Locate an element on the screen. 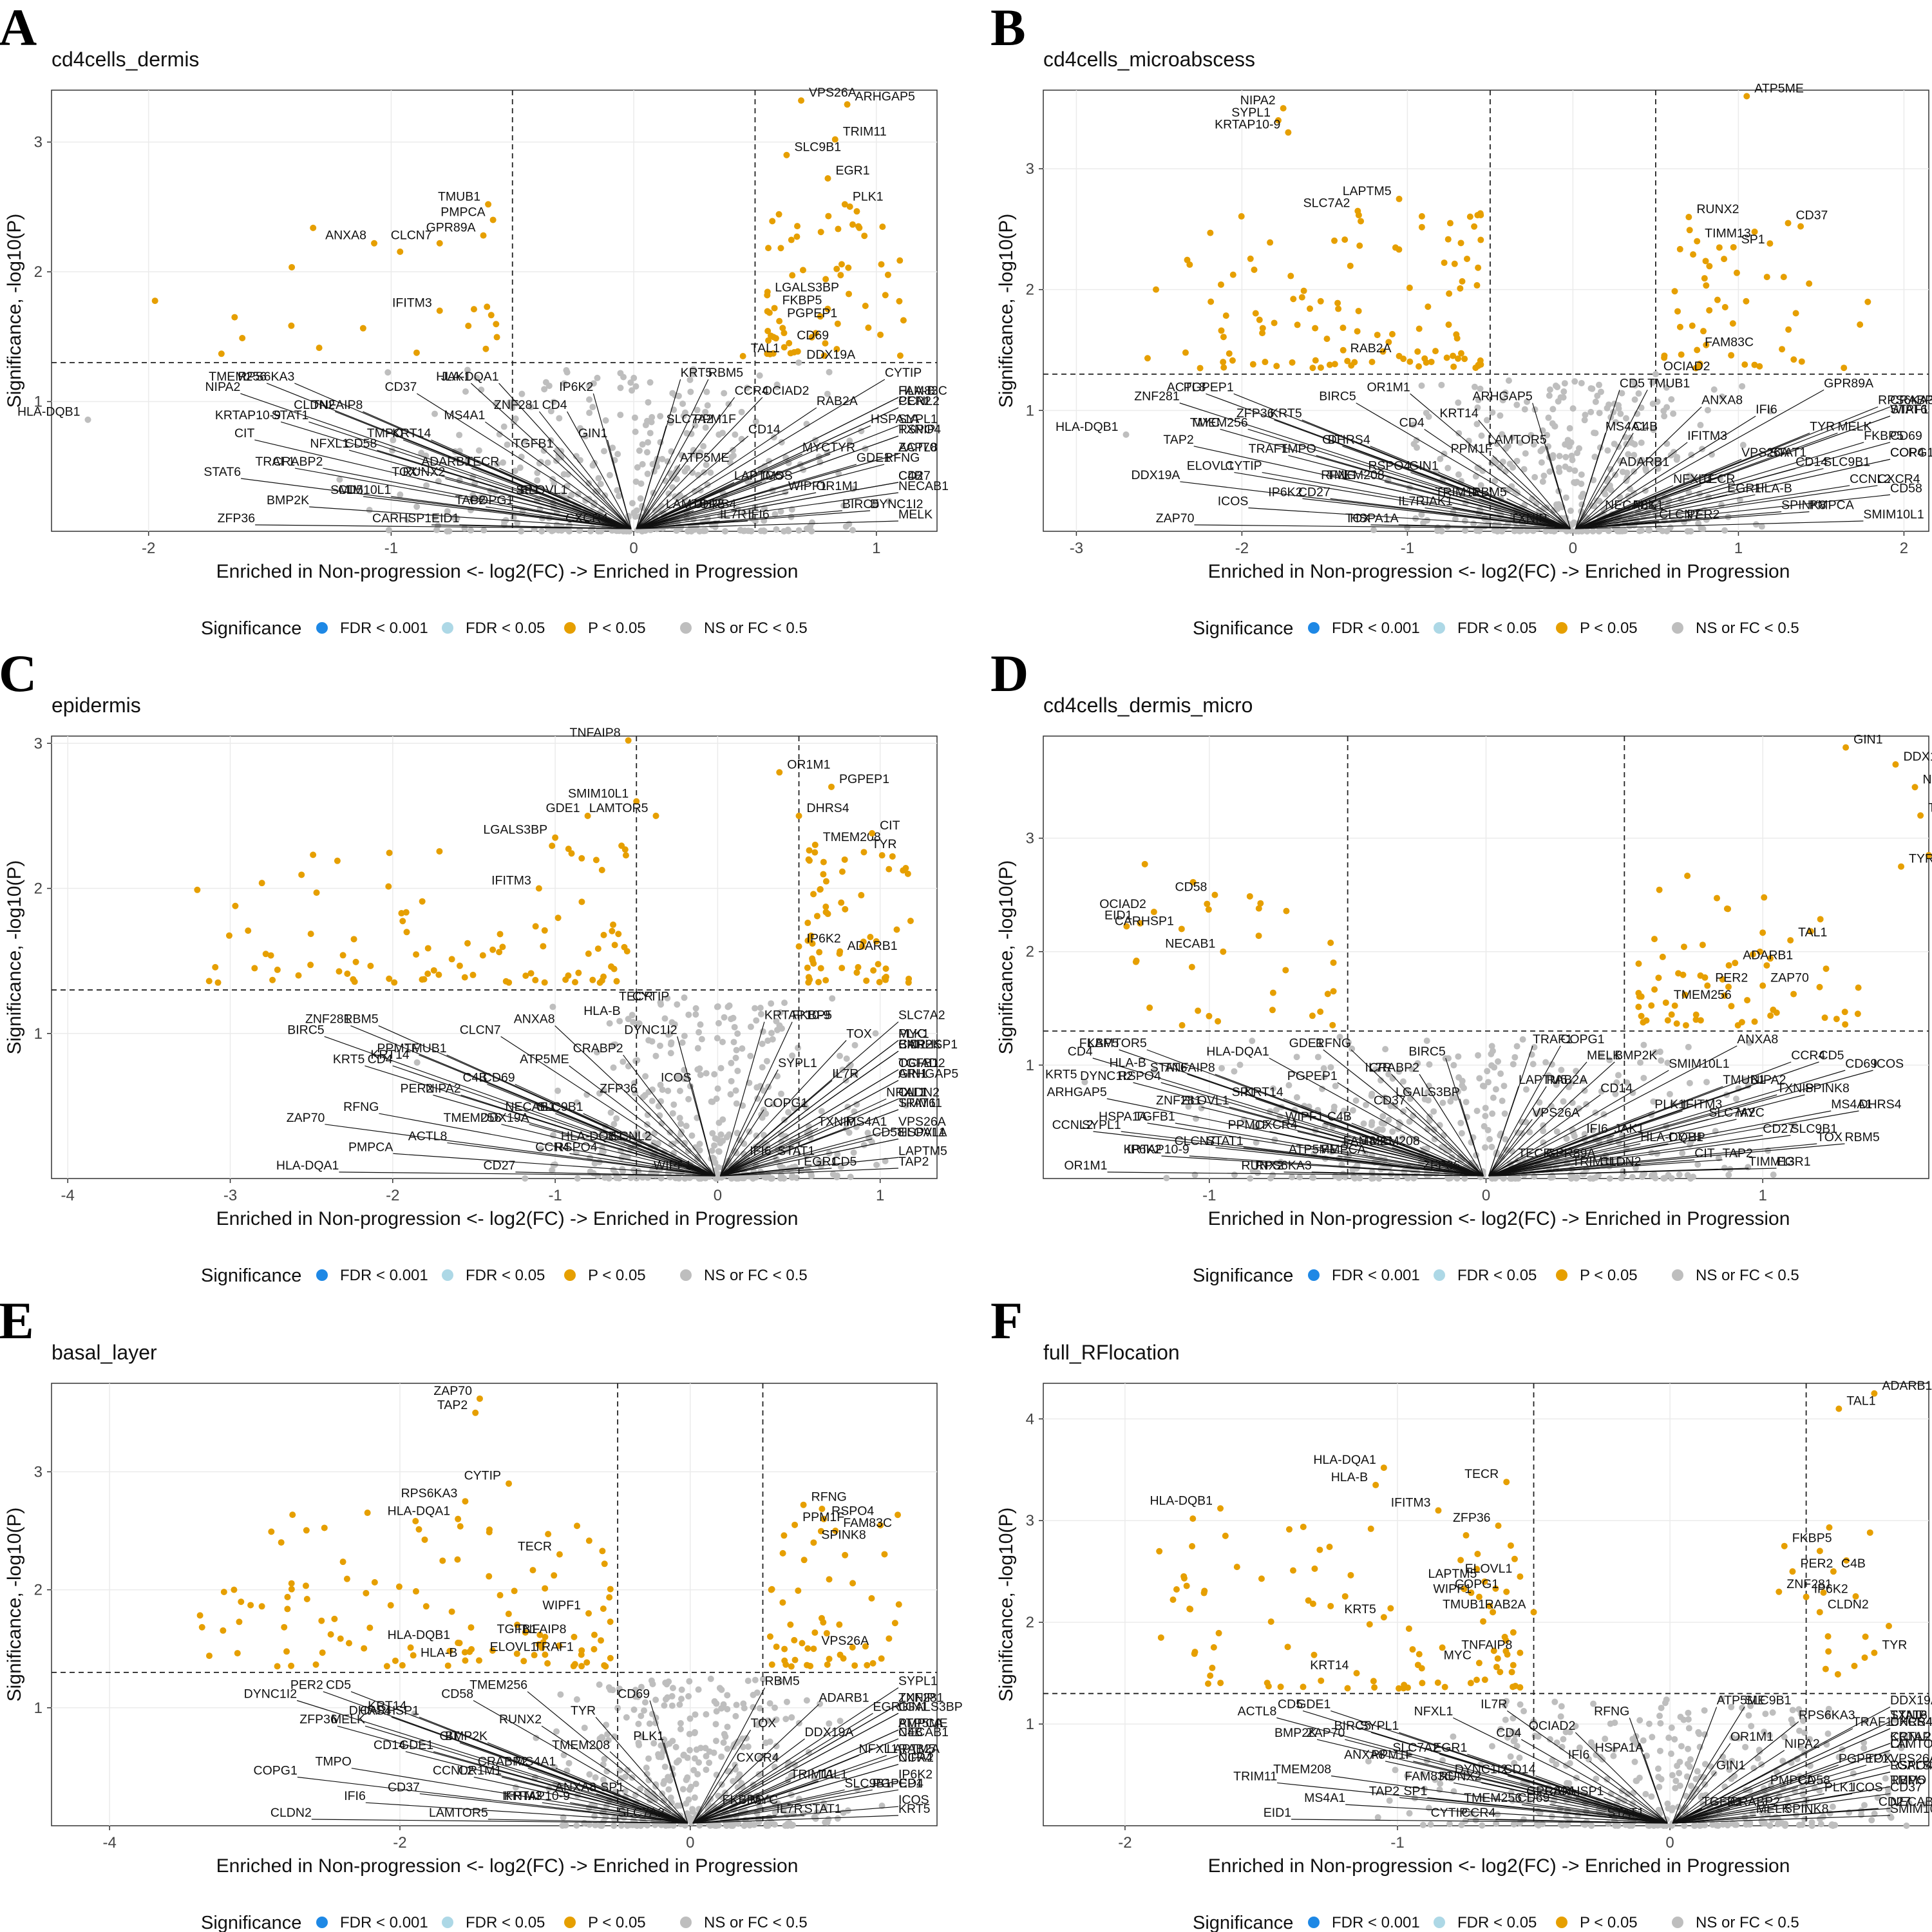 The width and height of the screenshot is (1932, 1932). gene-label: HLA-DQB1 is located at coordinates (1671, 1137).